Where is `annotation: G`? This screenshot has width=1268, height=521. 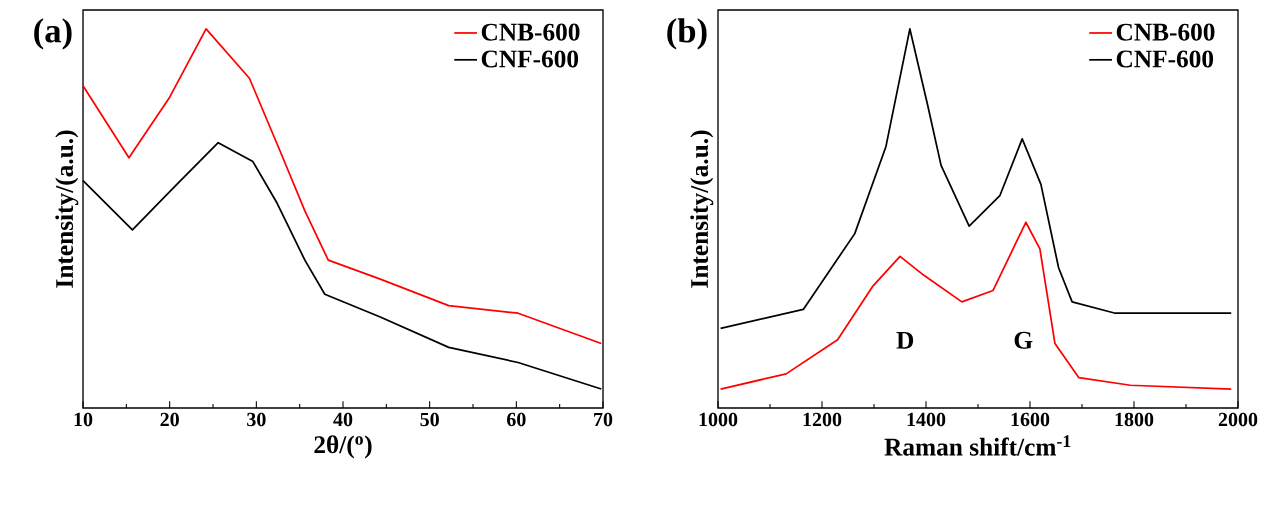 annotation: G is located at coordinates (1023, 340).